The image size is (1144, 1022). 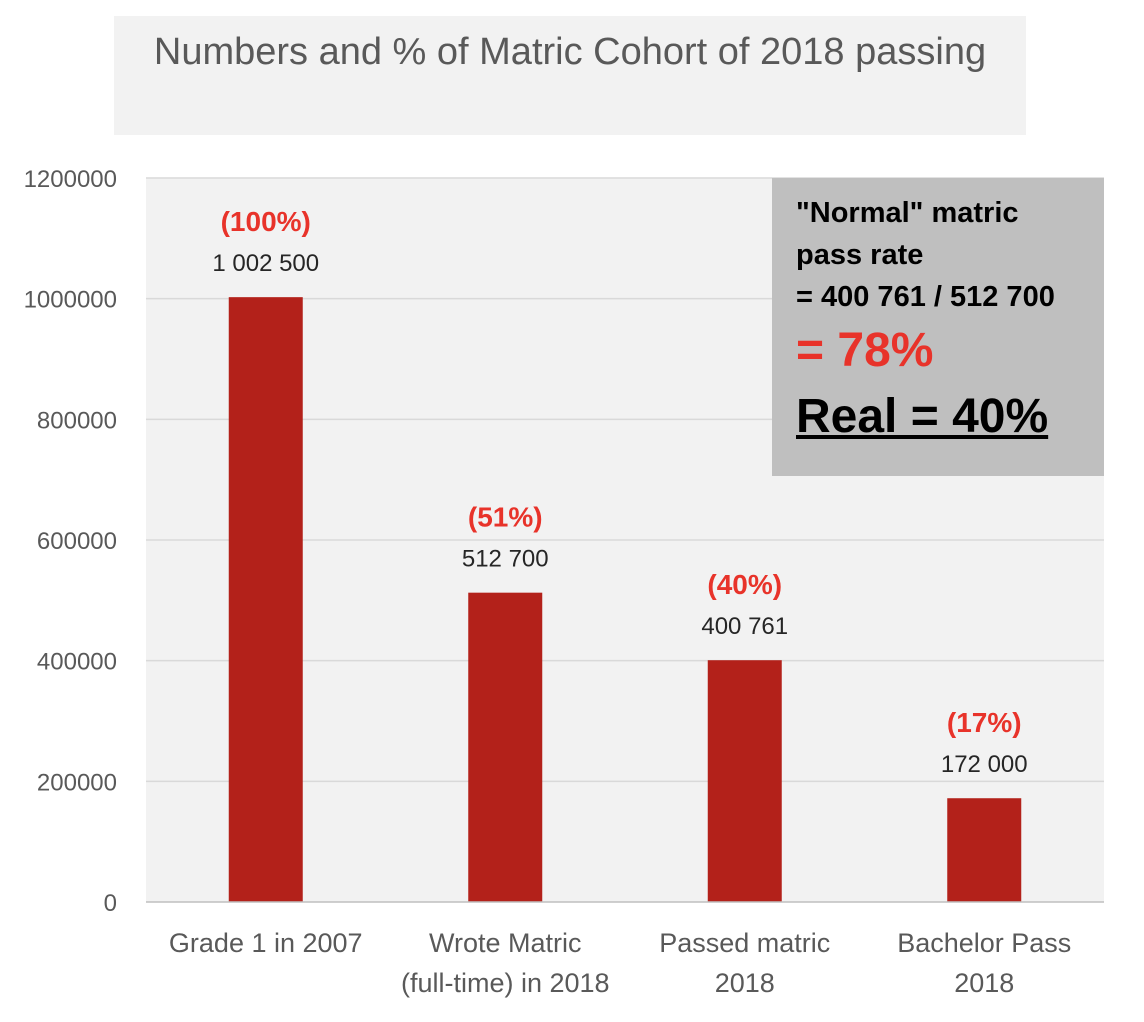 I want to click on x-category-label-3-1: 2018, so click(x=984, y=983).